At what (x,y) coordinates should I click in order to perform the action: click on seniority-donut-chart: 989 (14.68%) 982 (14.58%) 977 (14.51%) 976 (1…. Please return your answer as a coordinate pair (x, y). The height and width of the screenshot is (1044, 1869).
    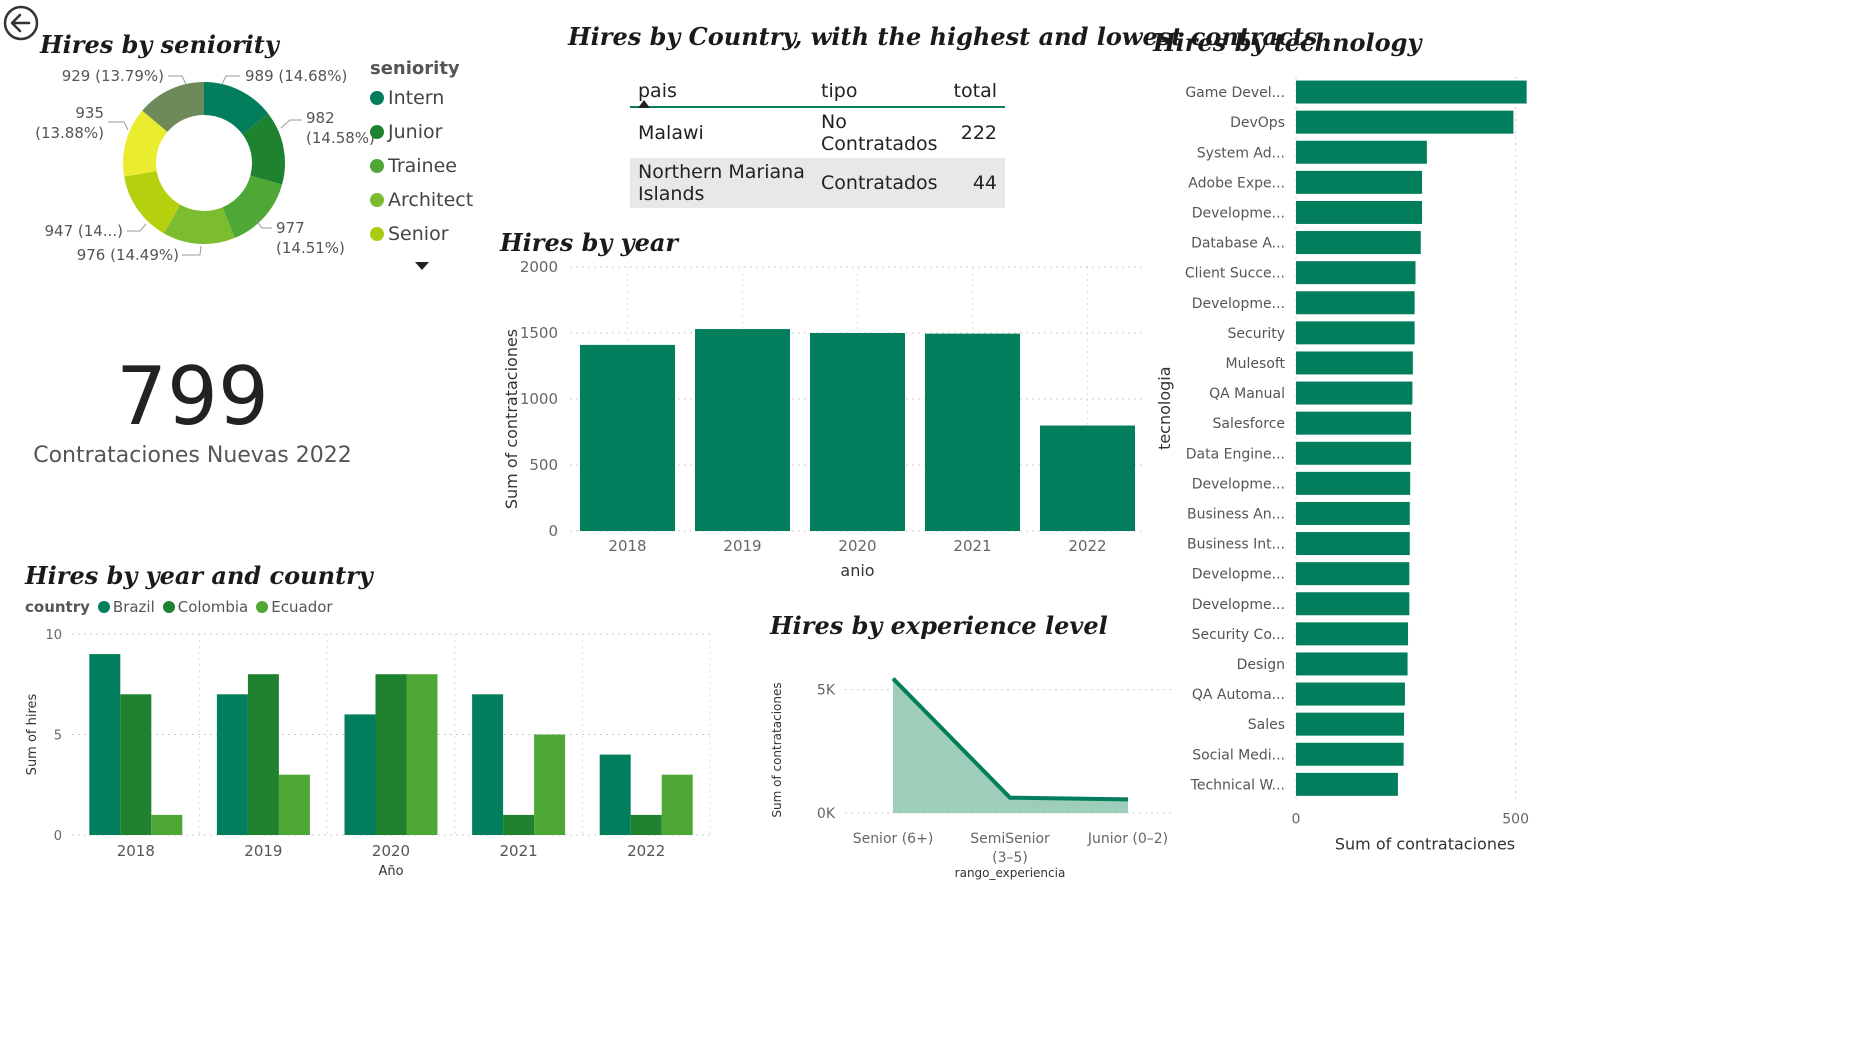
    Looking at the image, I should click on (220, 195).